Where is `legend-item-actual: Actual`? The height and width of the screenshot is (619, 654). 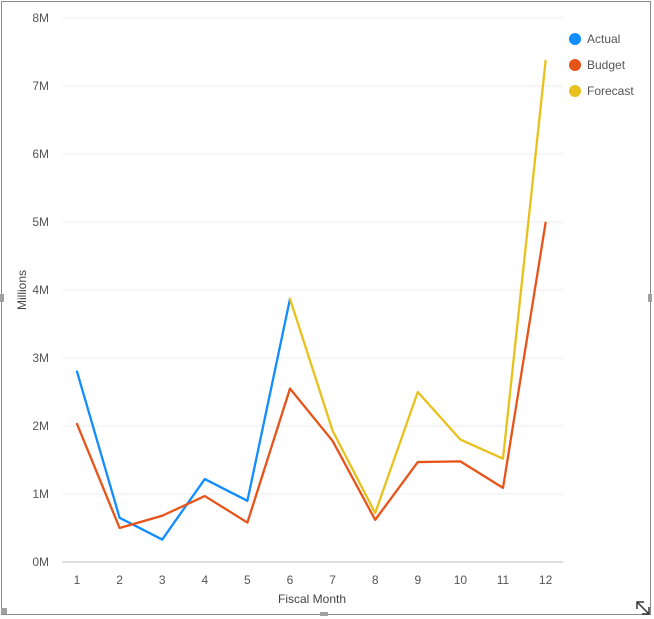
legend-item-actual: Actual is located at coordinates (594, 39).